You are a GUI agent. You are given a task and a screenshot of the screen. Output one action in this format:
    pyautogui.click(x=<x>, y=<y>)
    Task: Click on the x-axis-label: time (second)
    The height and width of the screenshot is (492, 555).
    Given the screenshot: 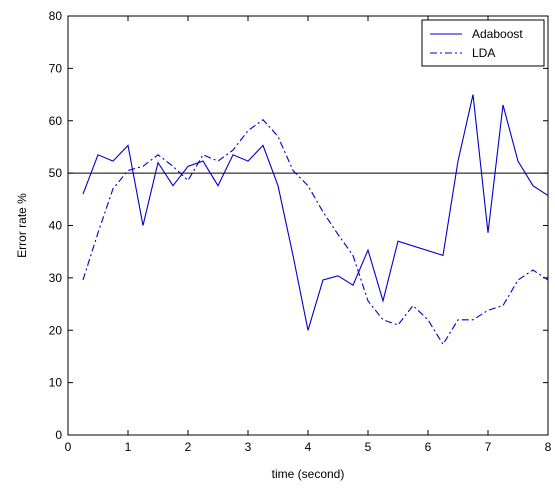 What is the action you would take?
    pyautogui.click(x=308, y=474)
    